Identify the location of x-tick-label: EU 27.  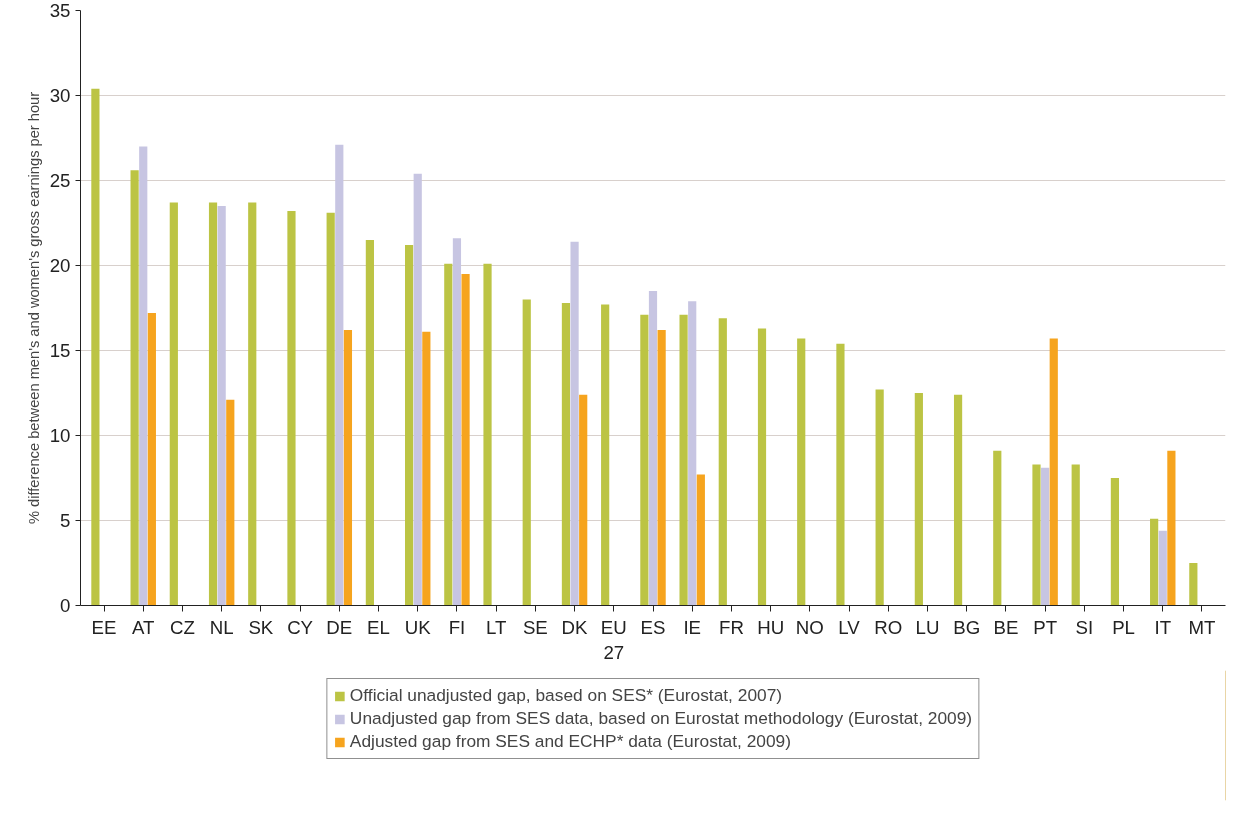
(613, 639).